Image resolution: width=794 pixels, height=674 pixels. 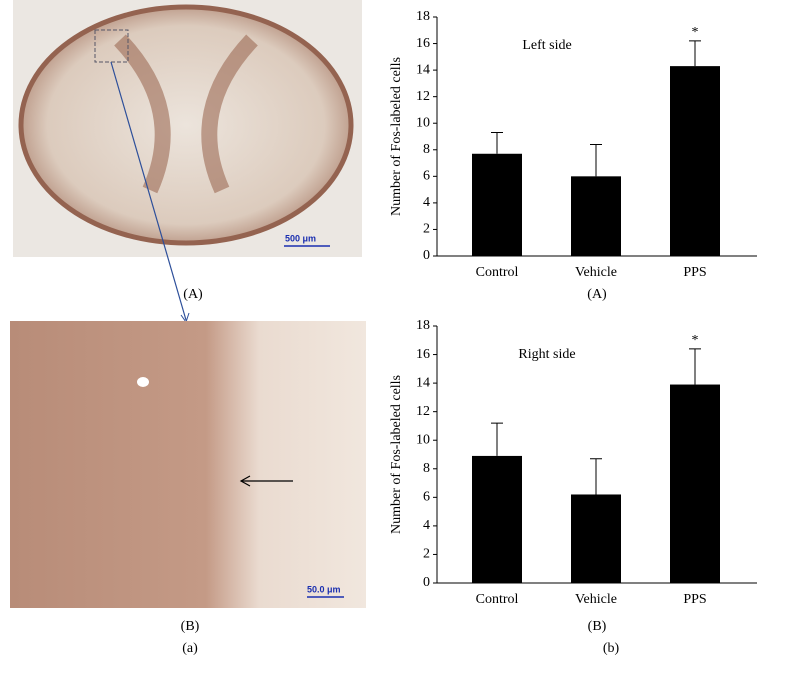 What do you see at coordinates (597, 294) in the screenshot?
I see `chart-caption: (A)` at bounding box center [597, 294].